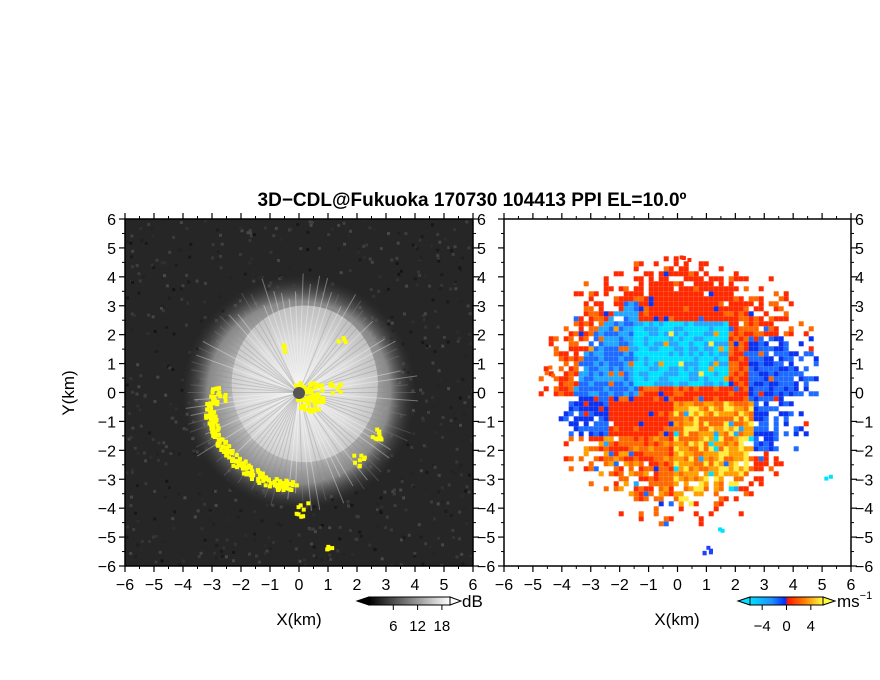 The height and width of the screenshot is (680, 880). I want to click on y-tick-label: 3, so click(111, 307).